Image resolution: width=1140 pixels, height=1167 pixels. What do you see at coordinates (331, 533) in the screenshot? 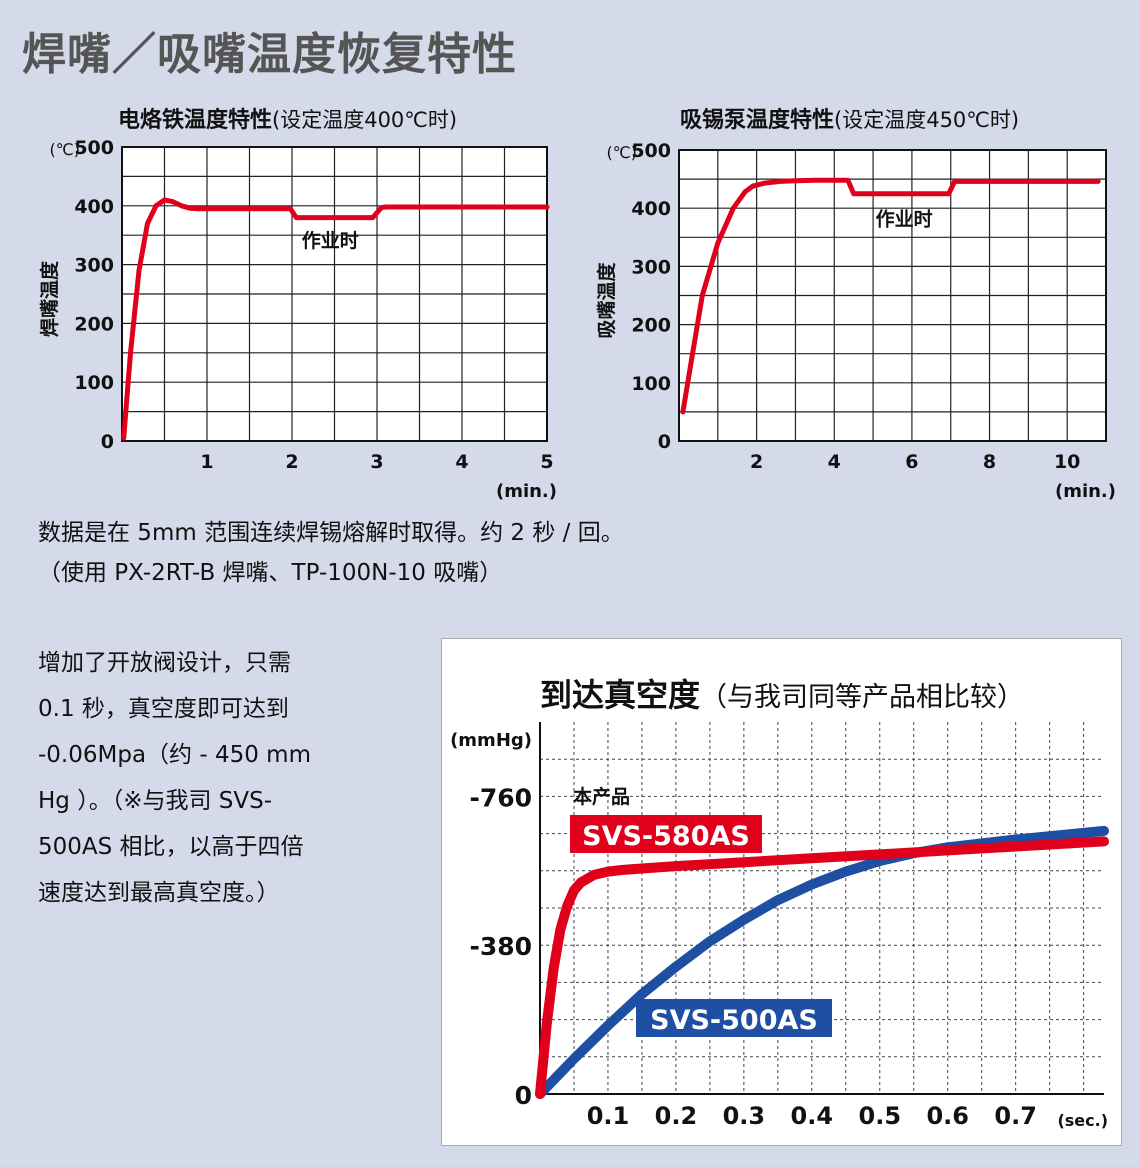
I see `note-line: 数据是在 5mm 范围连续焊锡熔解时取得。约 2 秒 / 回。` at bounding box center [331, 533].